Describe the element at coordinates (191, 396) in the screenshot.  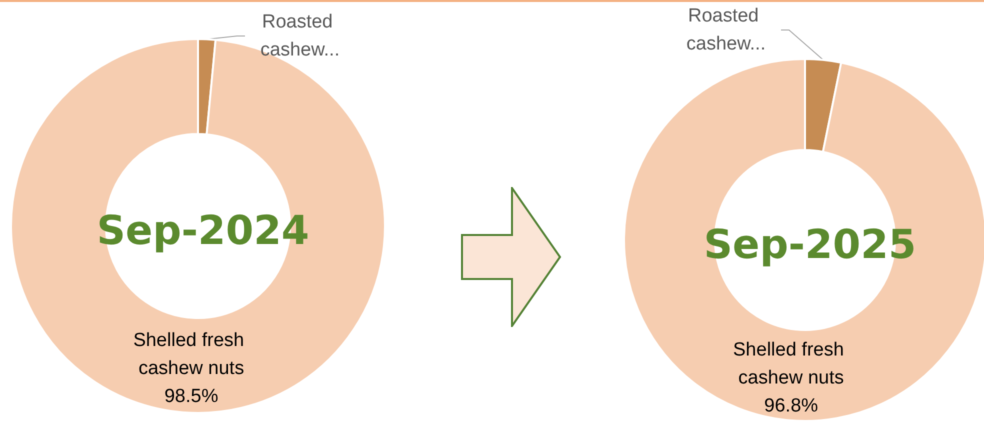
I see `data-label: 98.5%` at that location.